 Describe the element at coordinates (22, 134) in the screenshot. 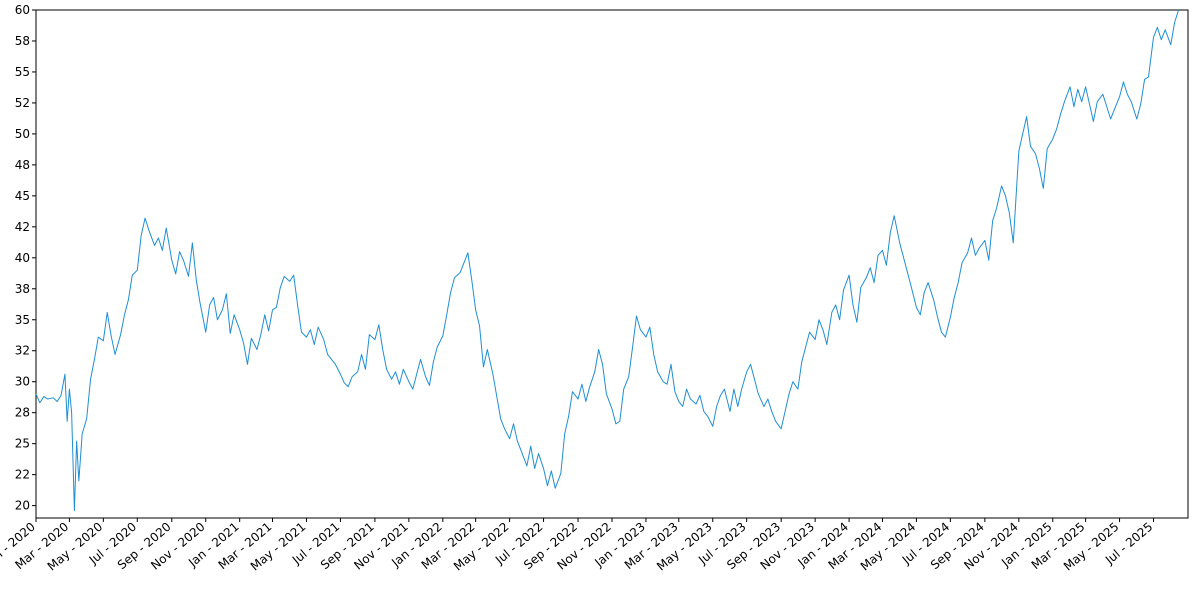

I see `y-tick-label: 50` at that location.